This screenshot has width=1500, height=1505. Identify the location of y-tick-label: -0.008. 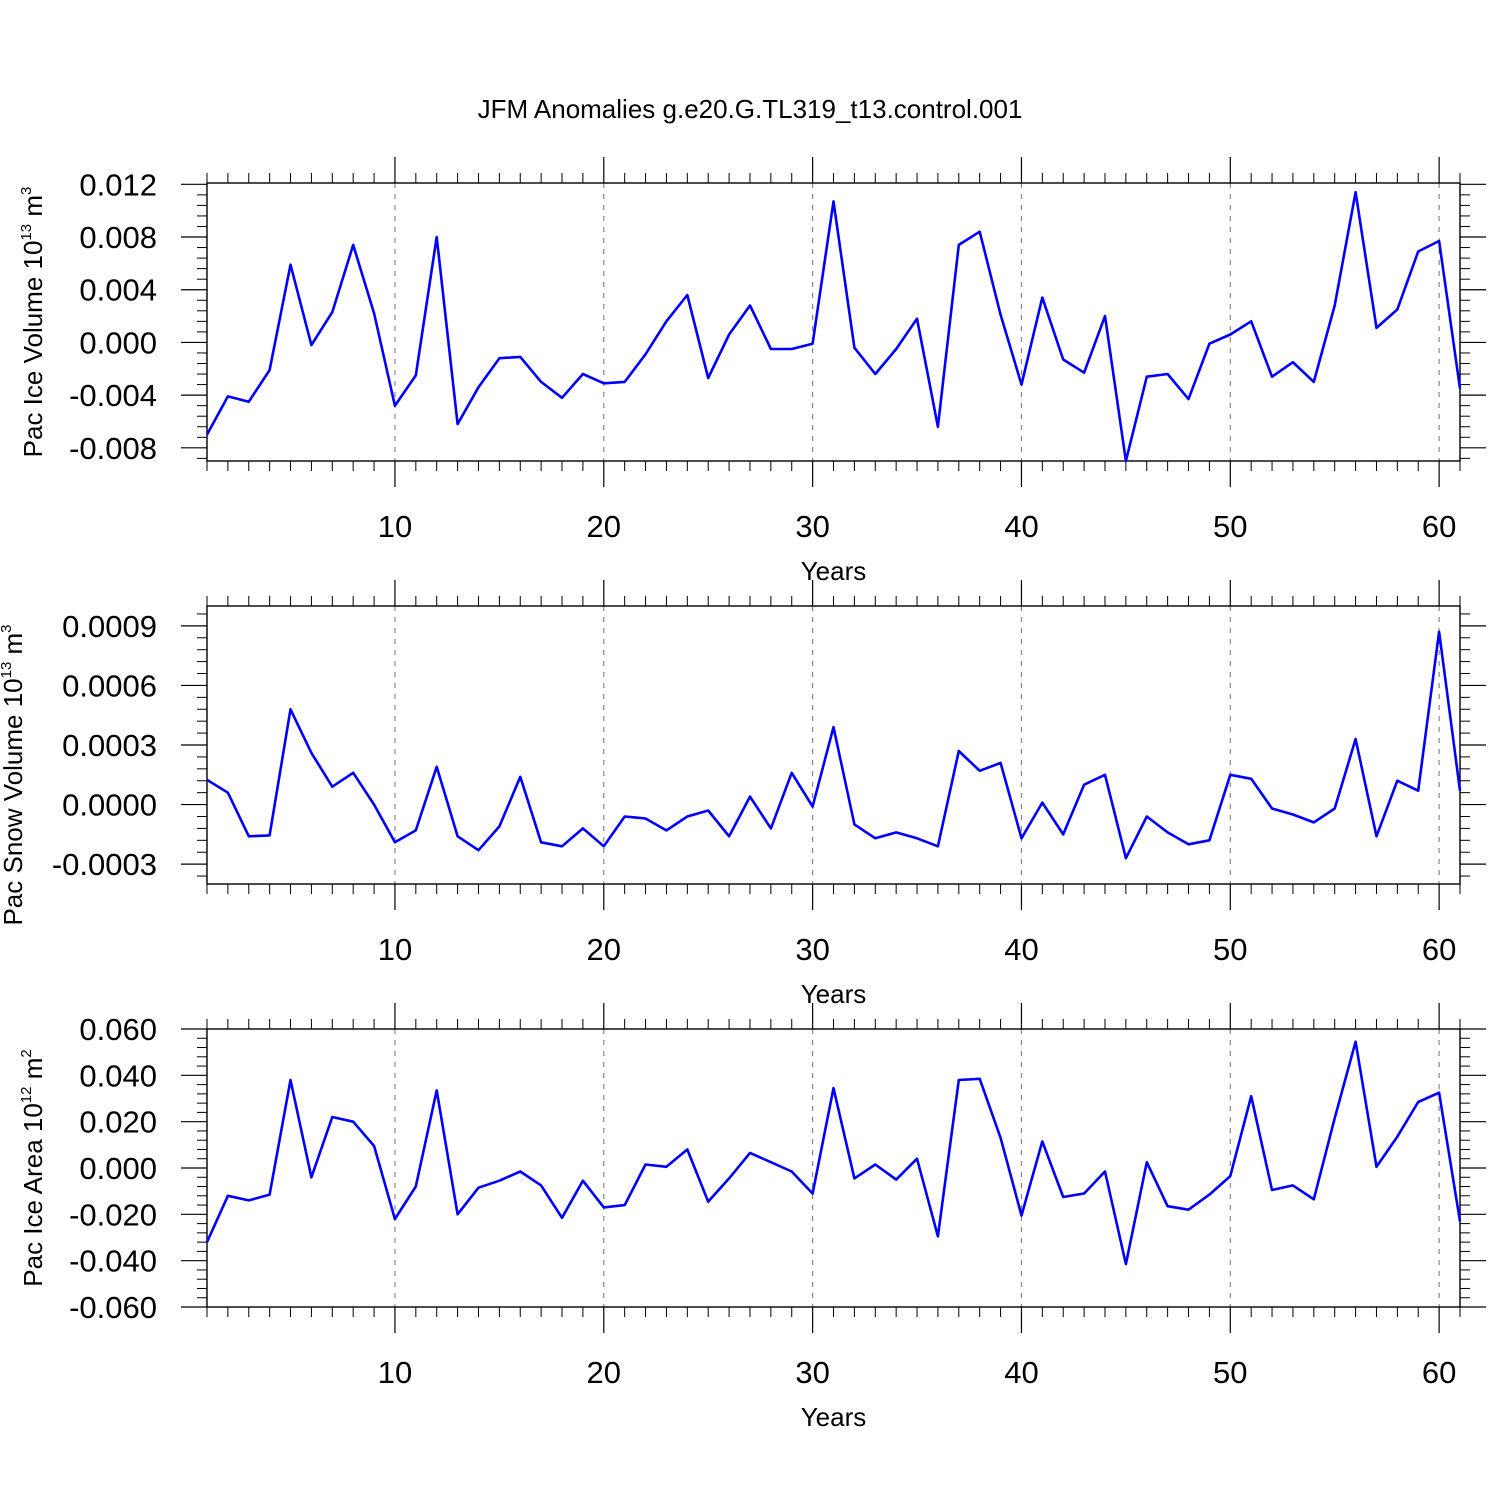
(113, 448).